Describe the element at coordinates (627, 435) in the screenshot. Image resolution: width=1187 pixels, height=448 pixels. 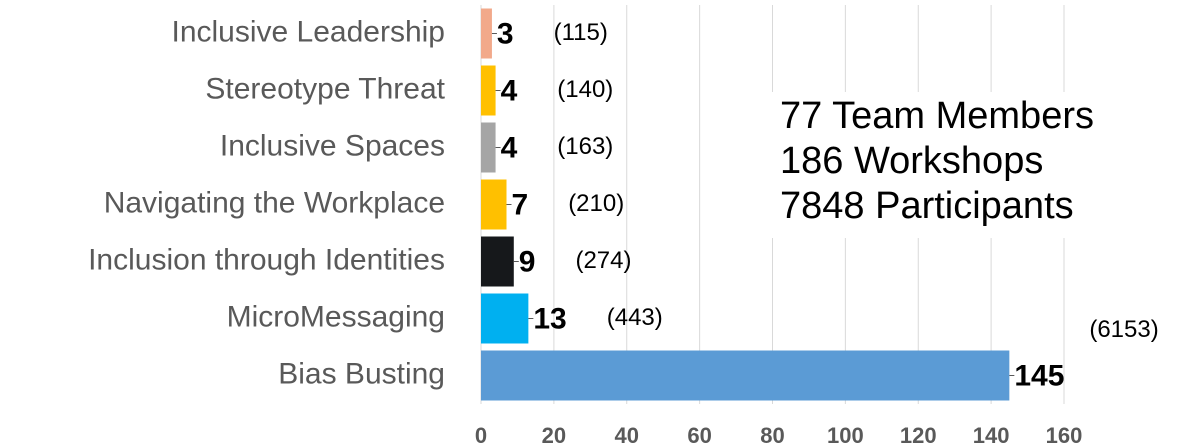
I see `x-tick-label: 40` at that location.